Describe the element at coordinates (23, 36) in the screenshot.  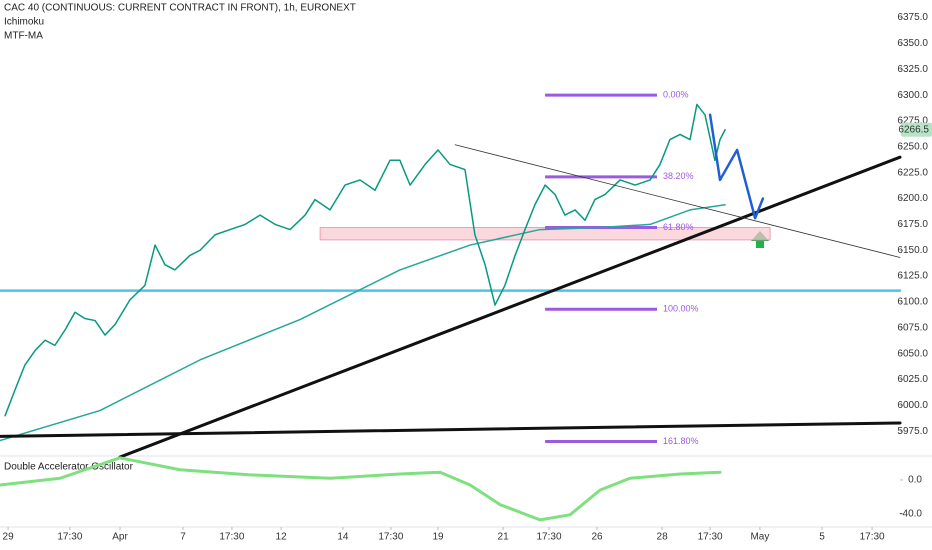
I see `indicator-label: MTF-MA` at that location.